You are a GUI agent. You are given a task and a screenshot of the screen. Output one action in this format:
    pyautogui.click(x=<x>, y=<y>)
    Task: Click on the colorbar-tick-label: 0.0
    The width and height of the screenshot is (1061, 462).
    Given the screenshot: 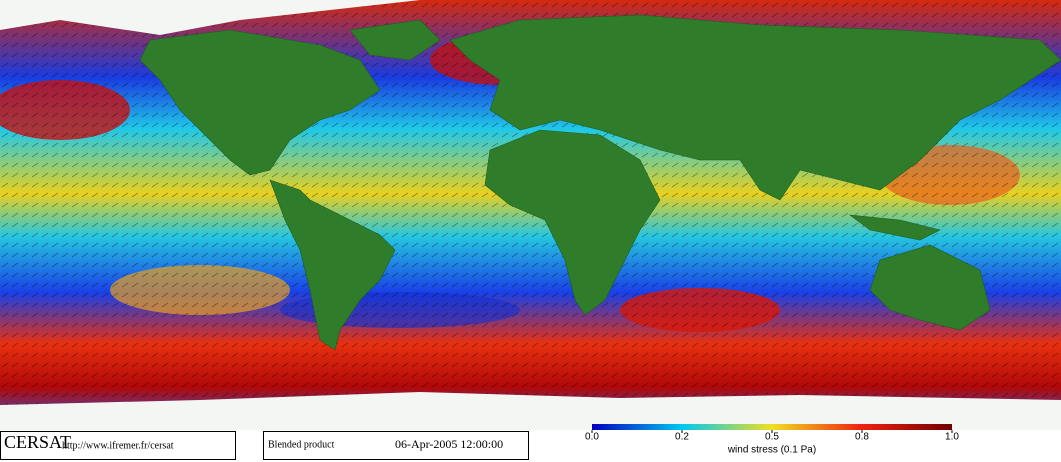 What is the action you would take?
    pyautogui.click(x=592, y=437)
    